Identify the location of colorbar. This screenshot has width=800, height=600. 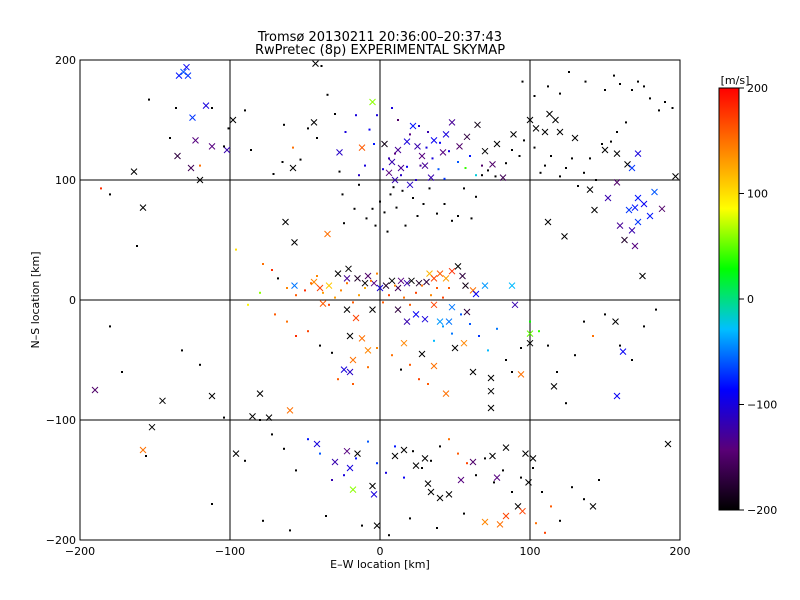
(729, 299).